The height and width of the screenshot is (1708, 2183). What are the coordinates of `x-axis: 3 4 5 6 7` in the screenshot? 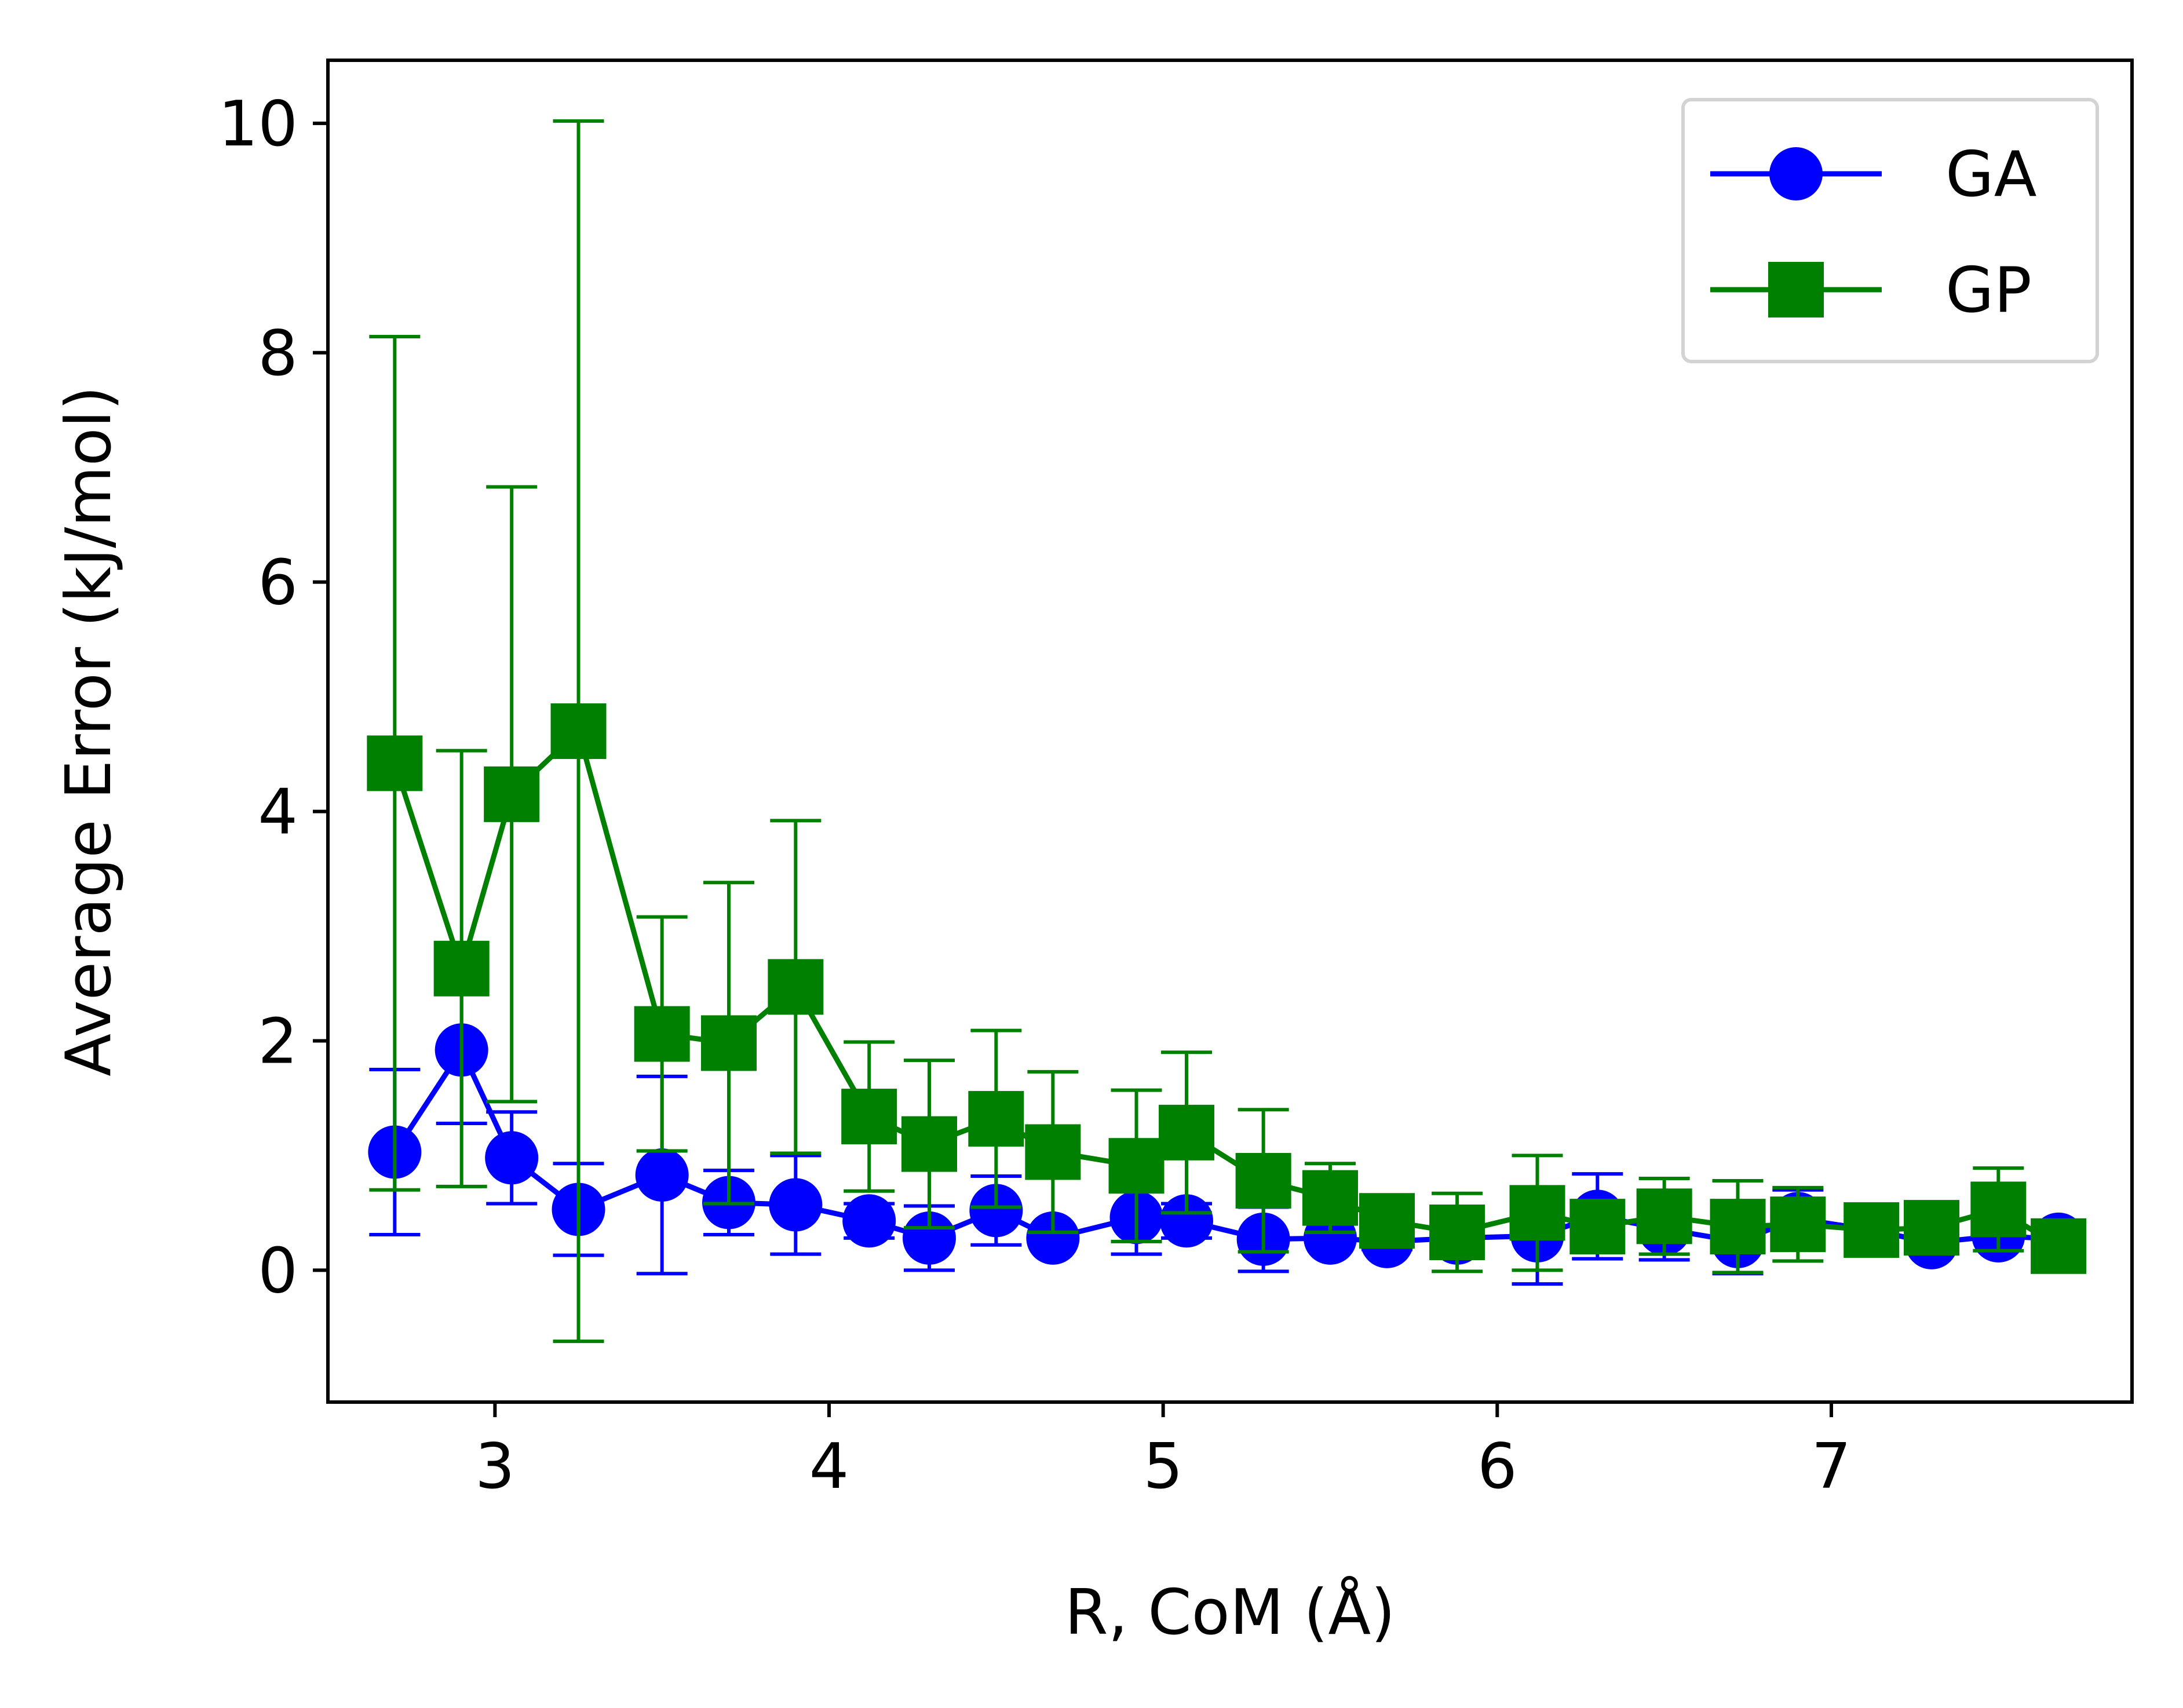 It's located at (1163, 1452).